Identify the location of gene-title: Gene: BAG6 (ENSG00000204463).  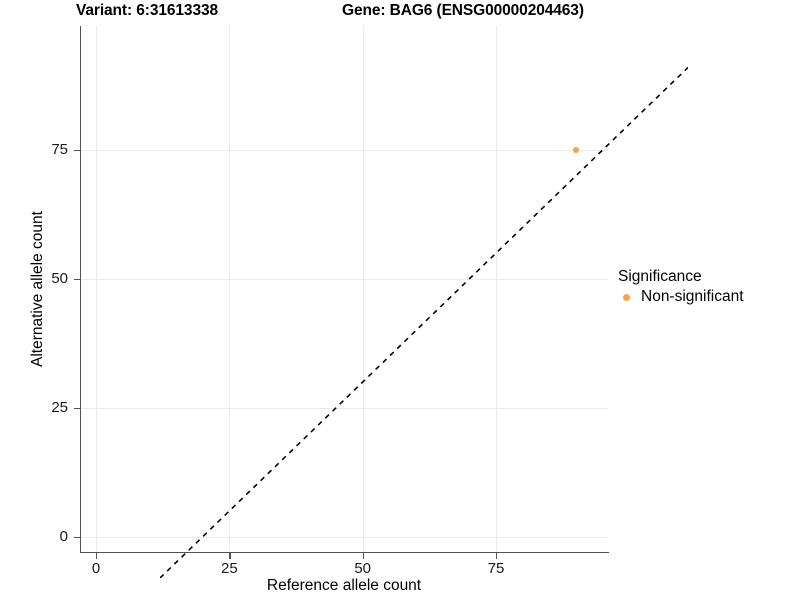
(463, 10).